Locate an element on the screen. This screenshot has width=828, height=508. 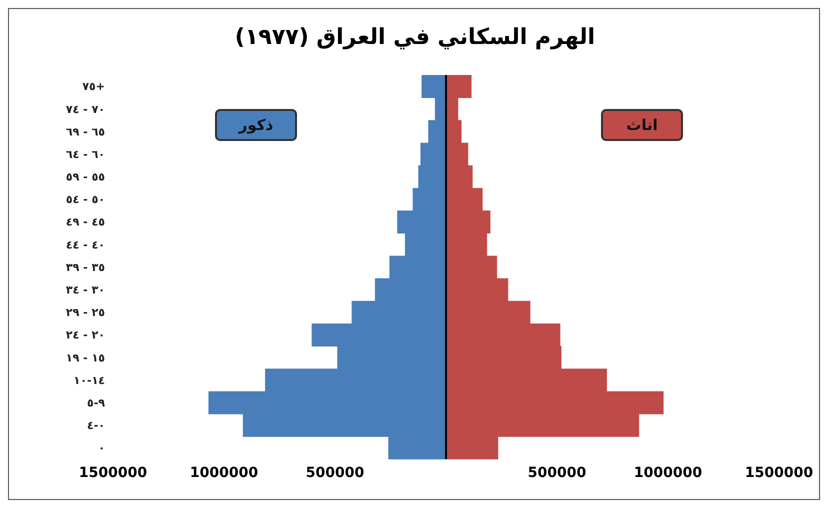
y-tick-label: ٠-٤ is located at coordinates (95, 425).